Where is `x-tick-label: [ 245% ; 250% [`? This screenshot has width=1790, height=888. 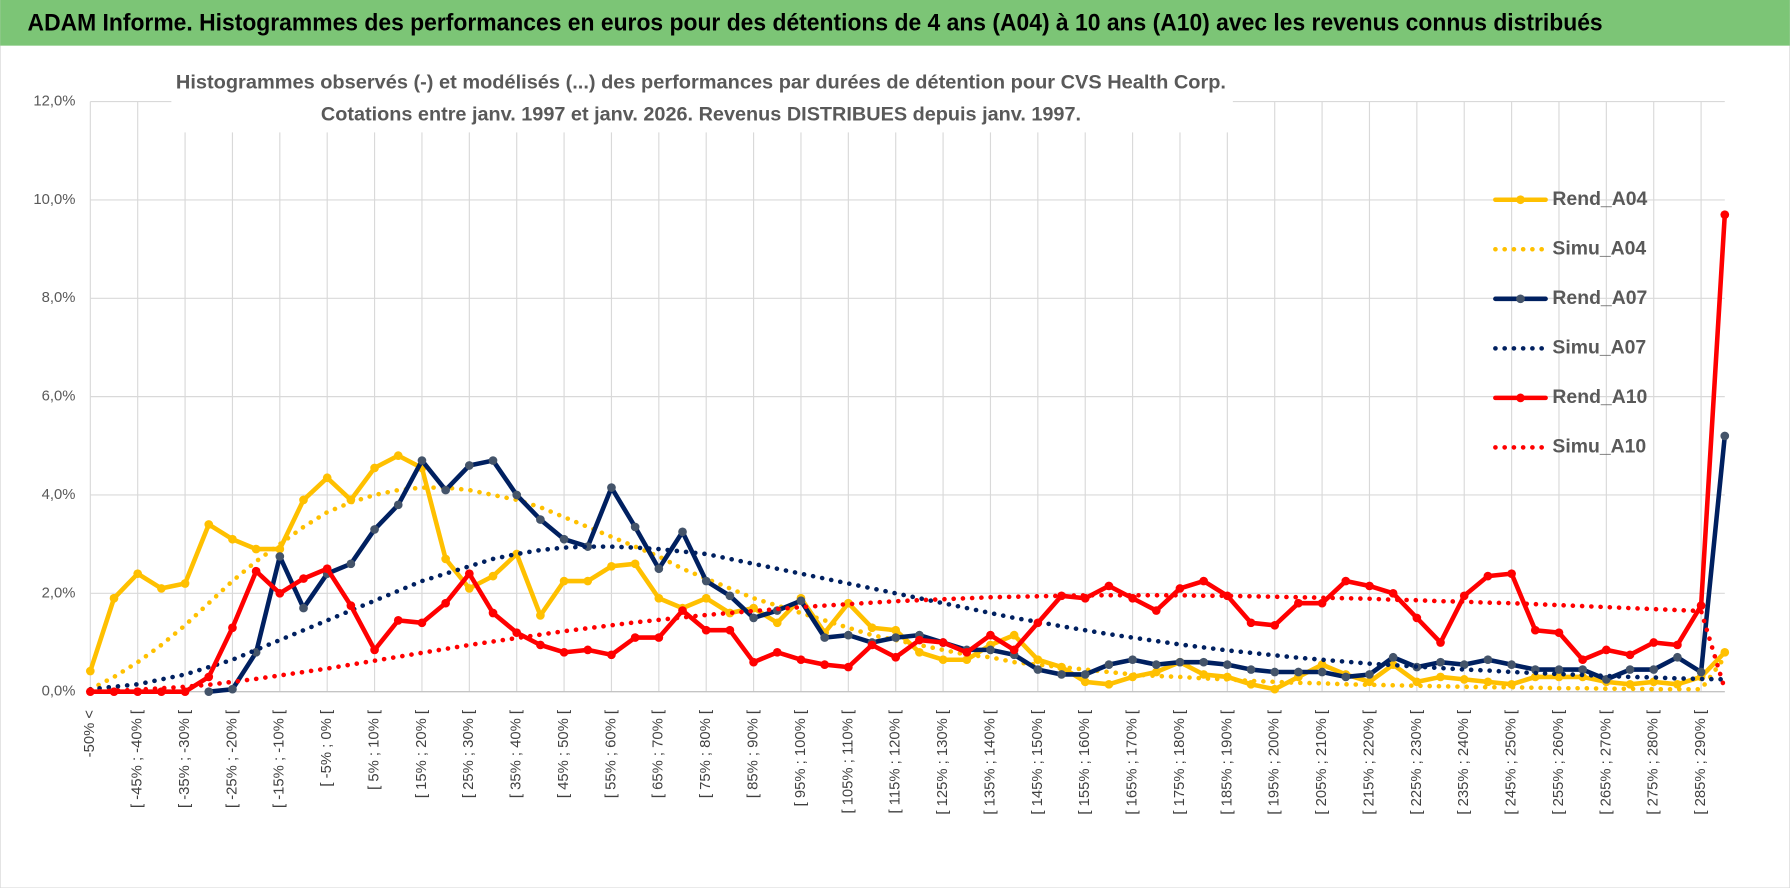 x-tick-label: [ 245% ; 250% [ is located at coordinates (1512, 762).